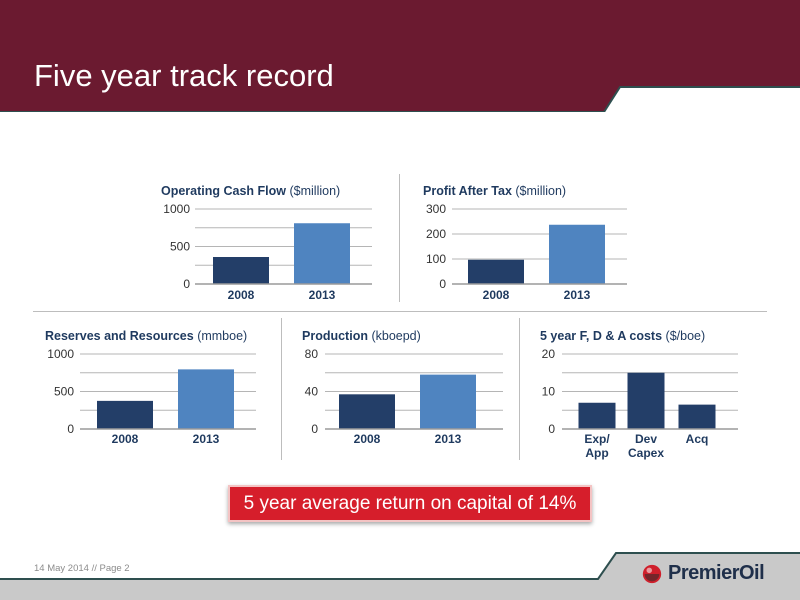  Describe the element at coordinates (436, 234) in the screenshot. I see `y-tick-label: 200` at that location.